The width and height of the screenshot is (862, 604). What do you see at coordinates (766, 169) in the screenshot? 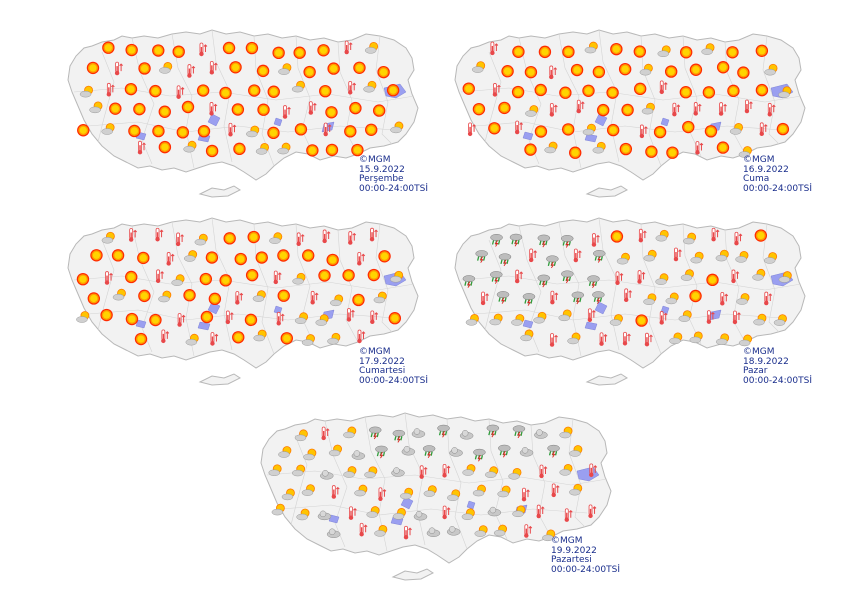
I see `date-label: 16.9.2022` at bounding box center [766, 169].